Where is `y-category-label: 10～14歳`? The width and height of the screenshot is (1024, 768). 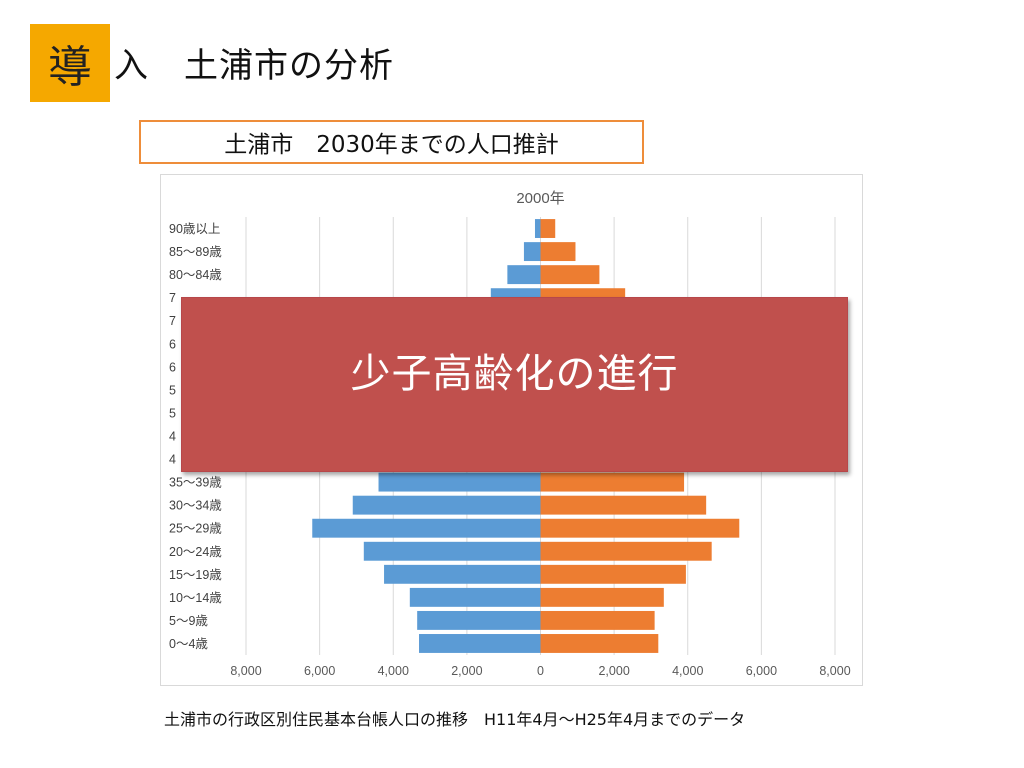
y-category-label: 10～14歳 is located at coordinates (195, 598).